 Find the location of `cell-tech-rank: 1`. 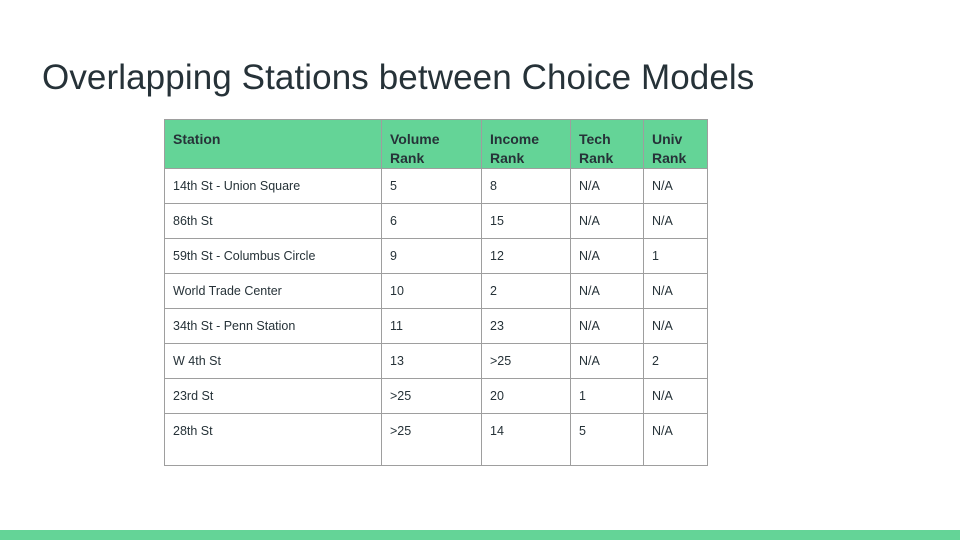

cell-tech-rank: 1 is located at coordinates (607, 396).